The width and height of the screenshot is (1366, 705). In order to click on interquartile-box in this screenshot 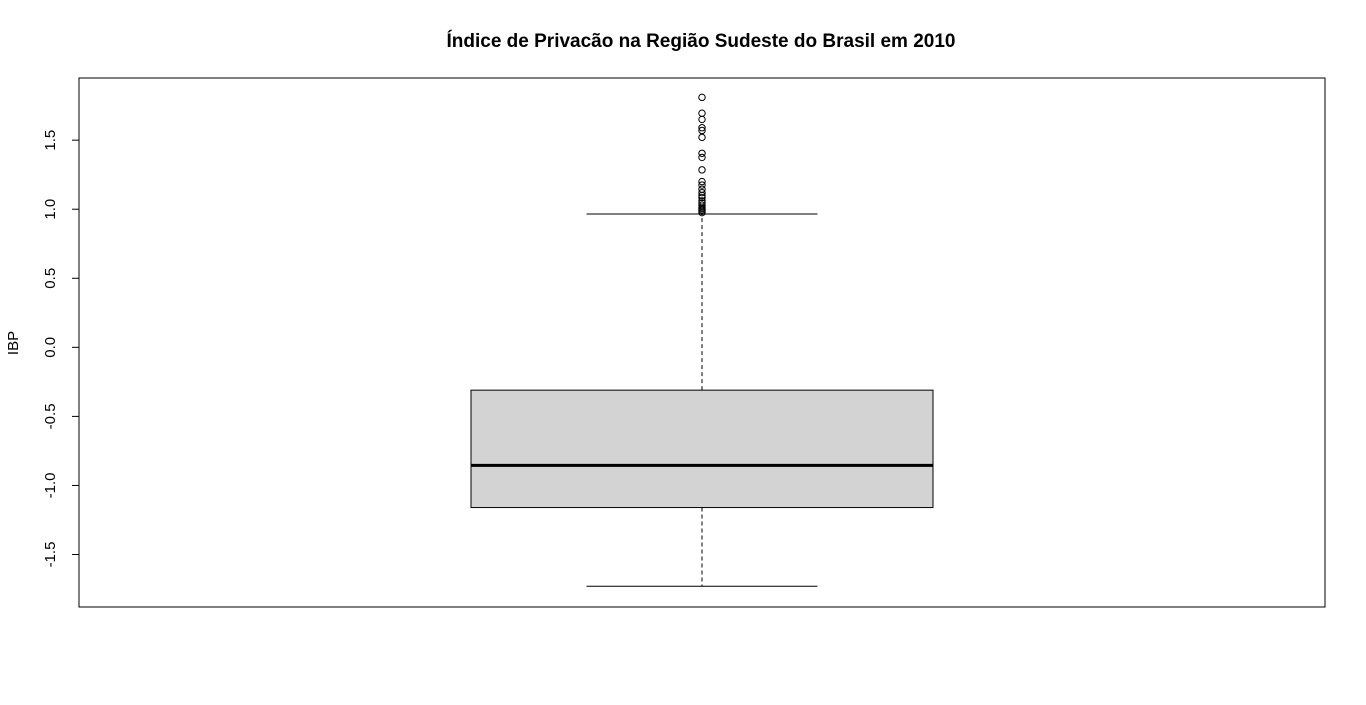, I will do `click(702, 449)`.